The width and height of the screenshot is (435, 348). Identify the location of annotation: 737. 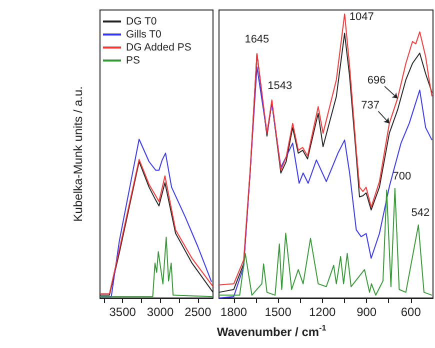
(370, 105).